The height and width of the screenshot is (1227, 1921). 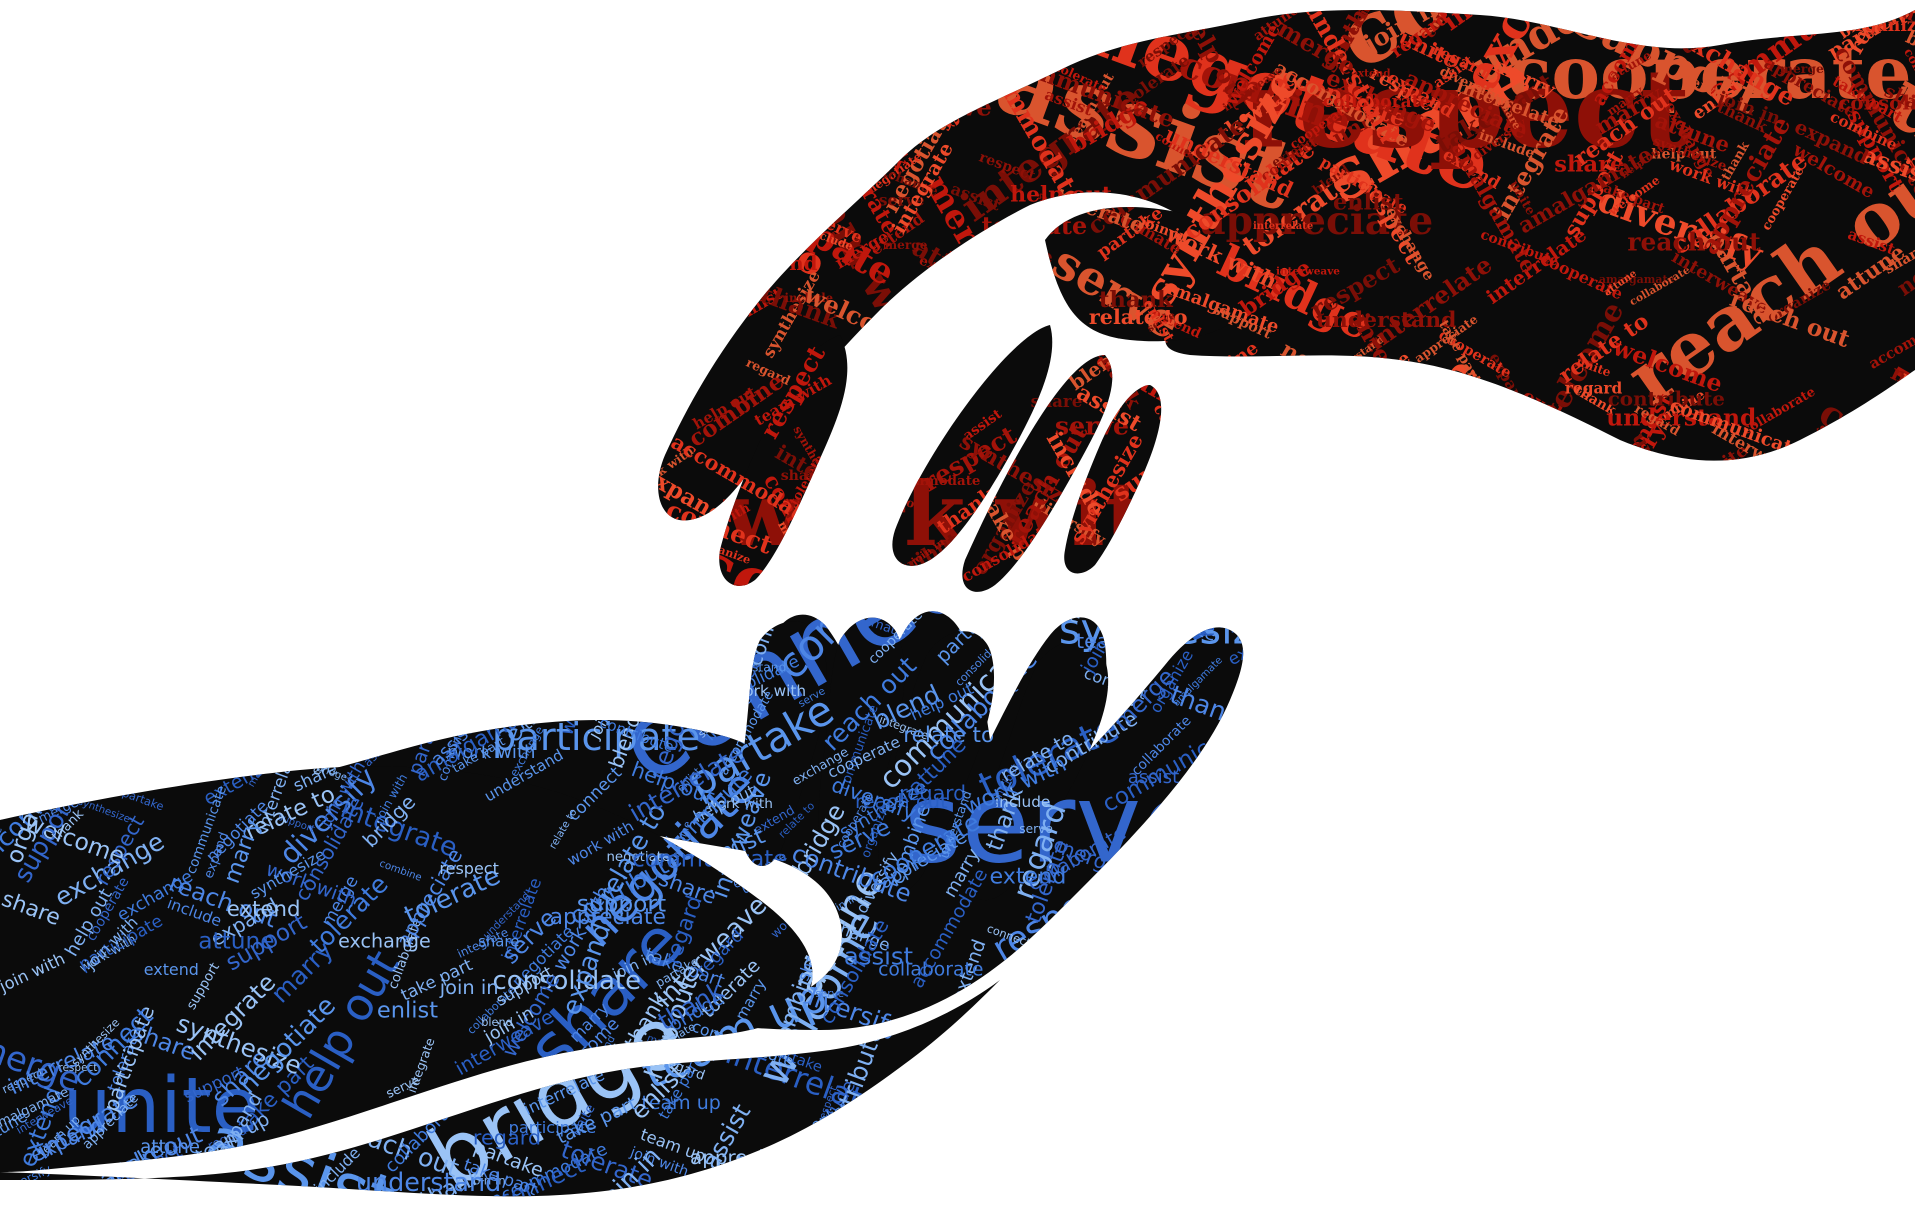 I want to click on red-hand-word: negotiate, so click(x=744, y=48).